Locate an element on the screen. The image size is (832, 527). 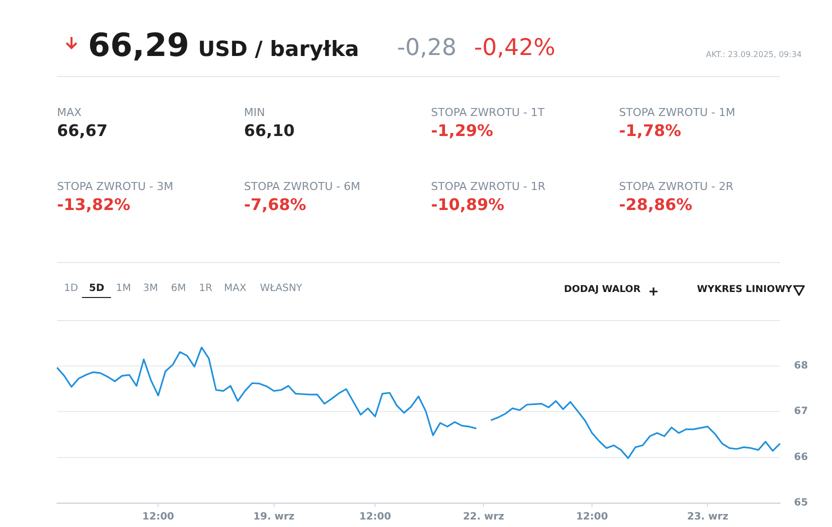
text: AKT.: 23.09.2025, 09:34 is located at coordinates (754, 54).